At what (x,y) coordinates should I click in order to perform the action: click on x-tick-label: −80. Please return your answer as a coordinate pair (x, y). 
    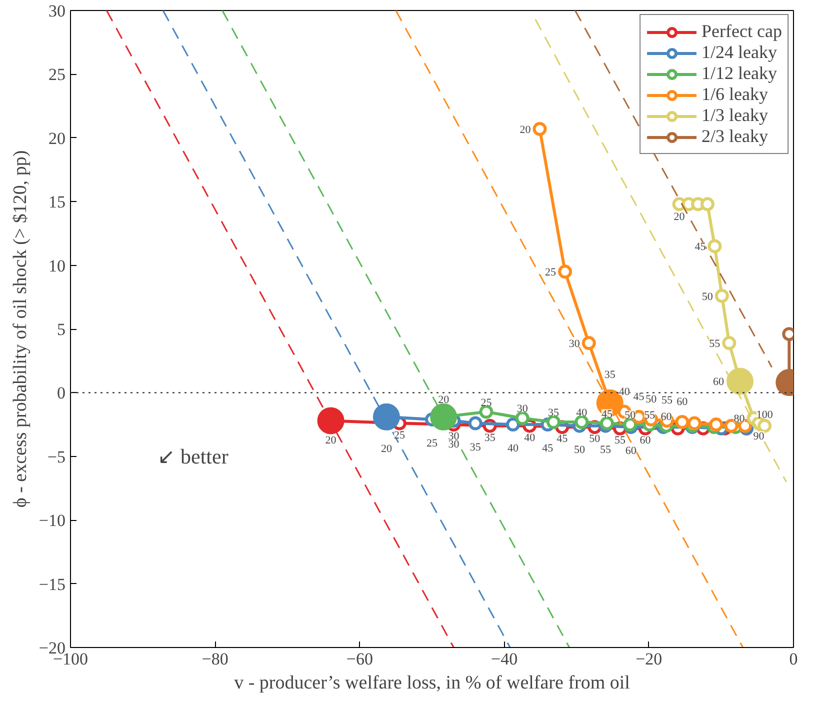
    Looking at the image, I should click on (215, 659).